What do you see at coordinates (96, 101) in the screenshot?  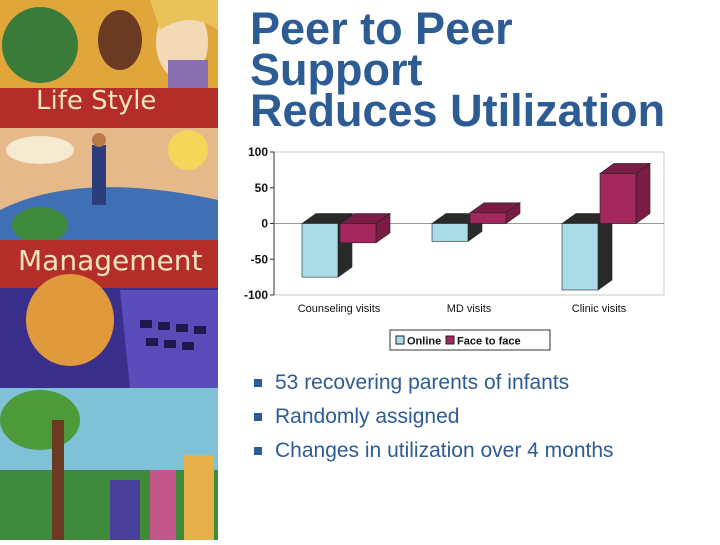 I see `art-label-life-style: Life Style` at bounding box center [96, 101].